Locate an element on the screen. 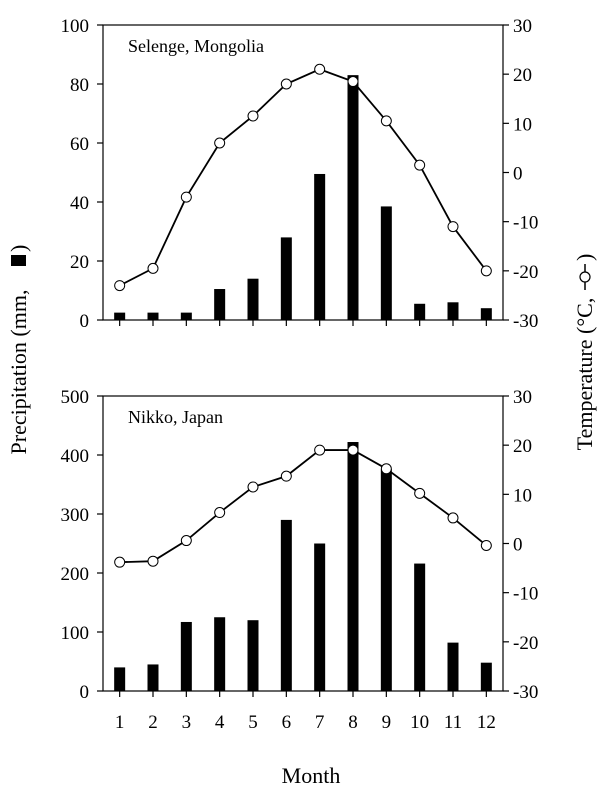 The width and height of the screenshot is (597, 787). x-tick-label: 3 is located at coordinates (187, 722).